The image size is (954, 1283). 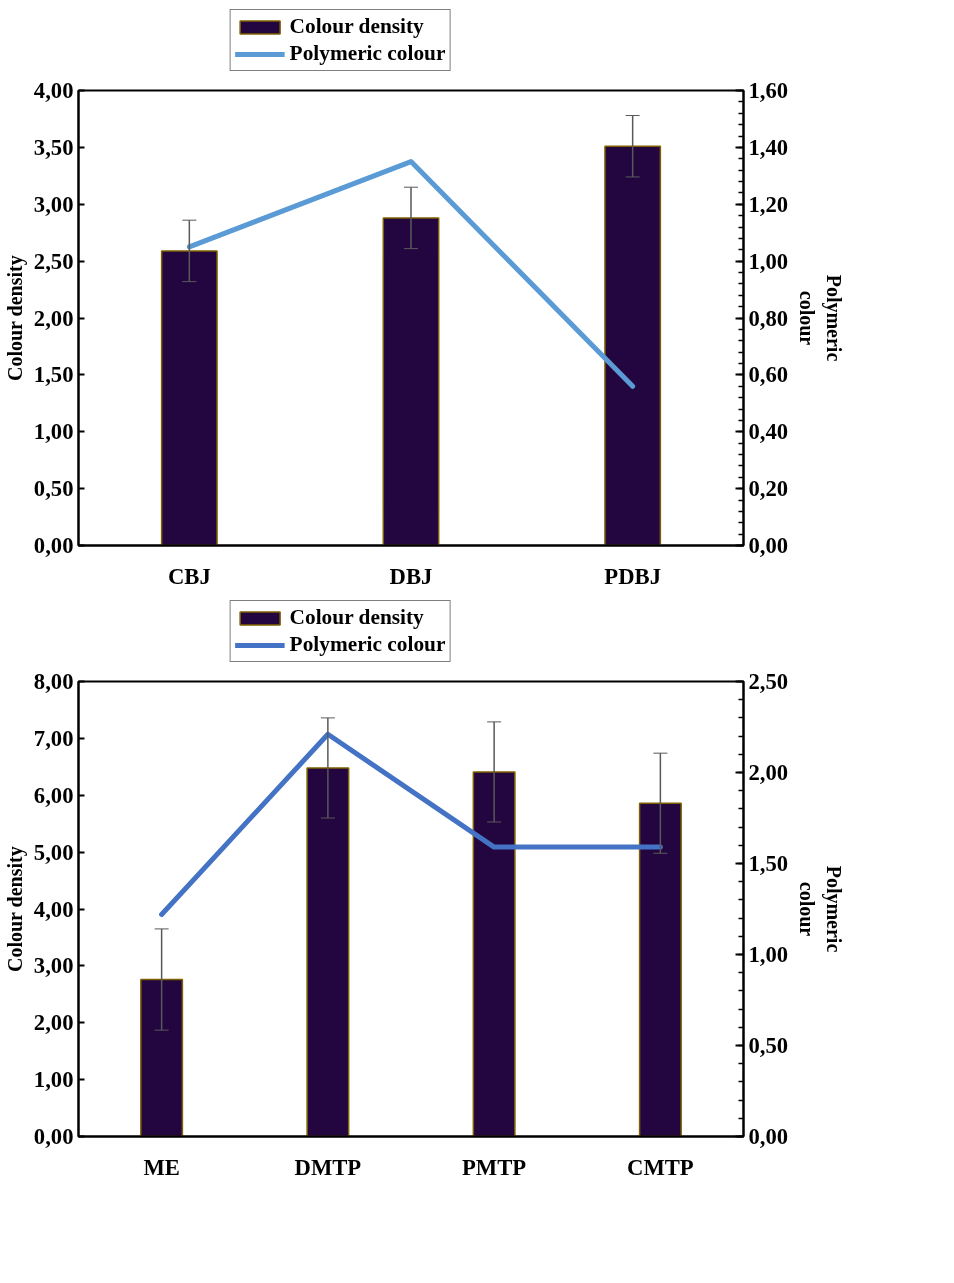 I want to click on x-tick-label: ME, so click(x=161, y=1167).